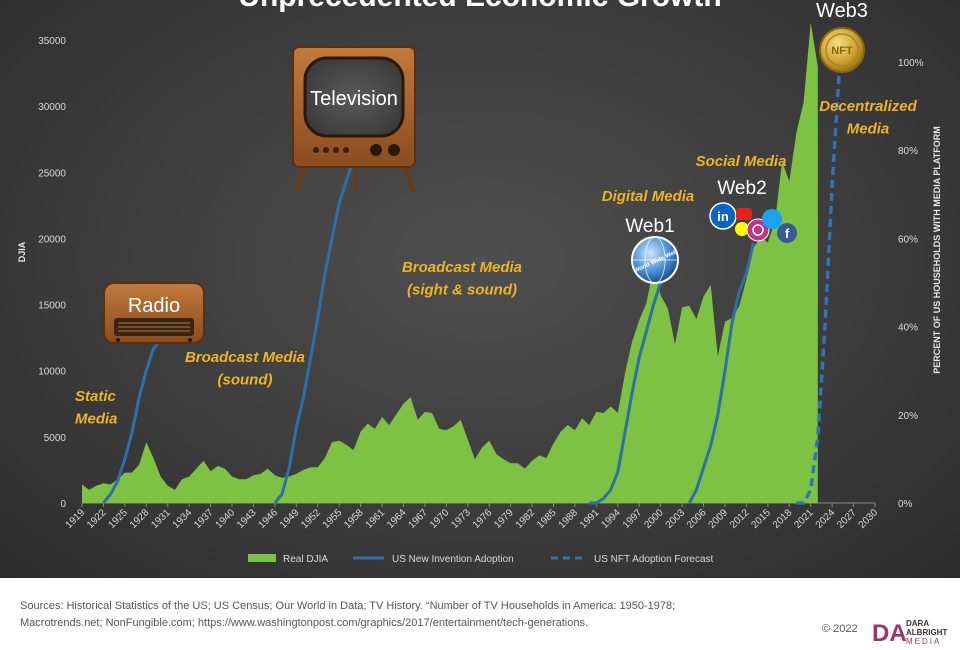 The image size is (960, 650). Describe the element at coordinates (245, 369) in the screenshot. I see `broadcast-sound-label: Broadcast Media (sound)` at that location.